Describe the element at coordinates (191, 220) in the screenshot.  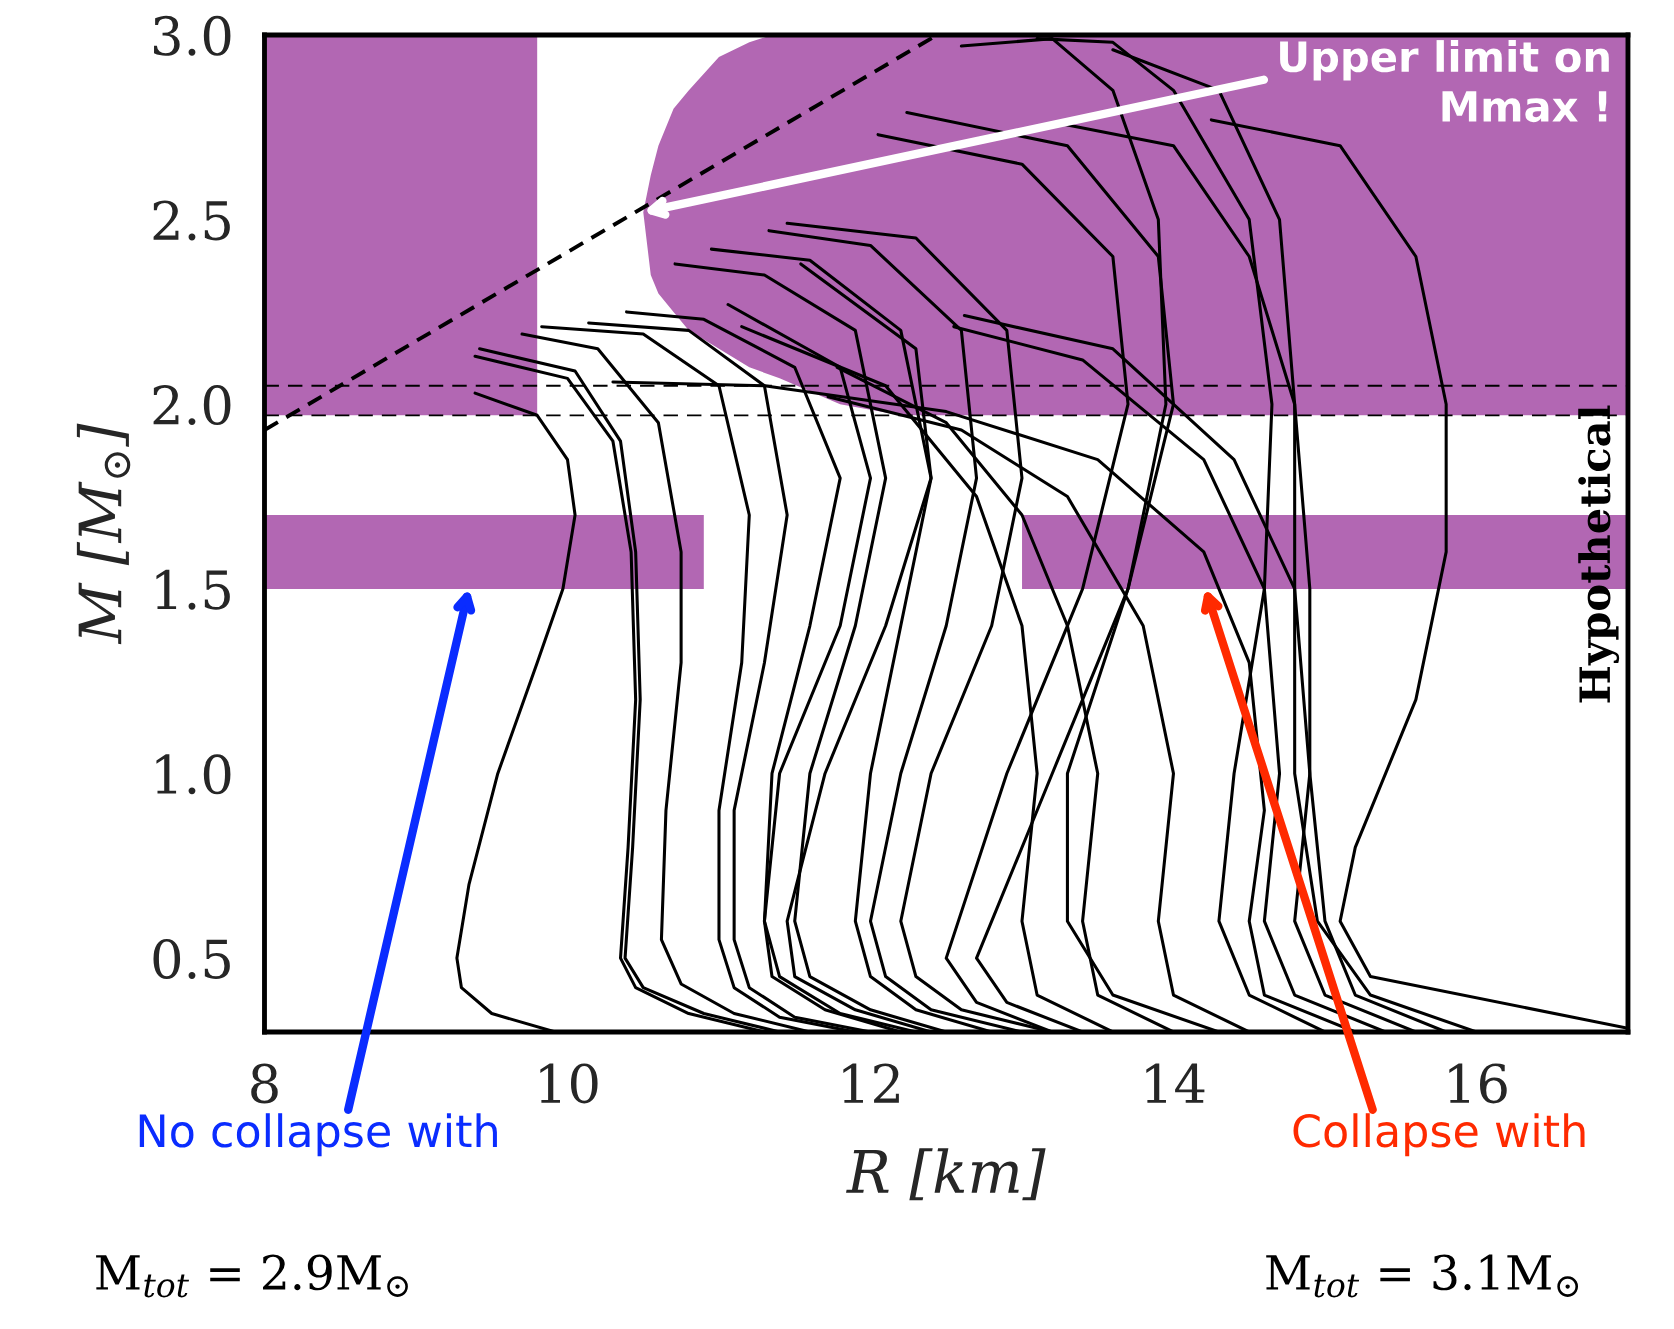
I see `y-tick-label: 2.5` at that location.